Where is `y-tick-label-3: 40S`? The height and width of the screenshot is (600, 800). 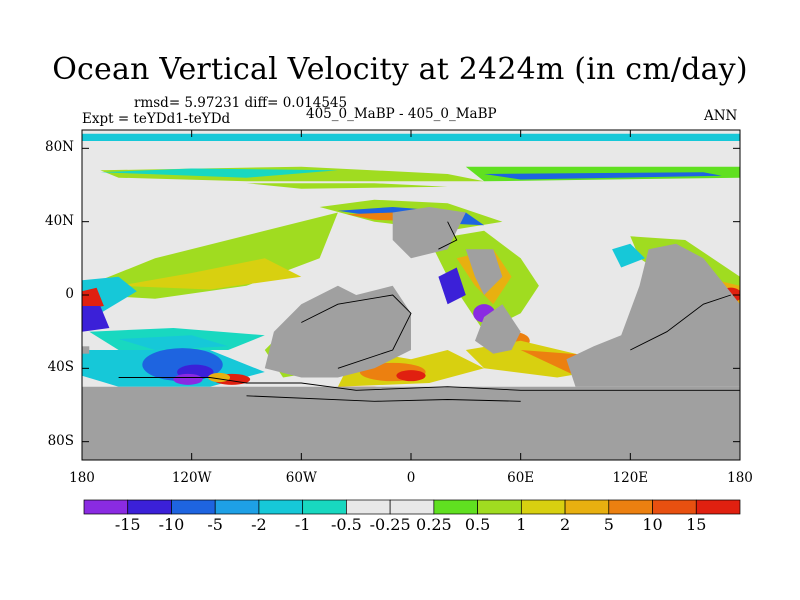 y-tick-label-3: 40S is located at coordinates (60, 367).